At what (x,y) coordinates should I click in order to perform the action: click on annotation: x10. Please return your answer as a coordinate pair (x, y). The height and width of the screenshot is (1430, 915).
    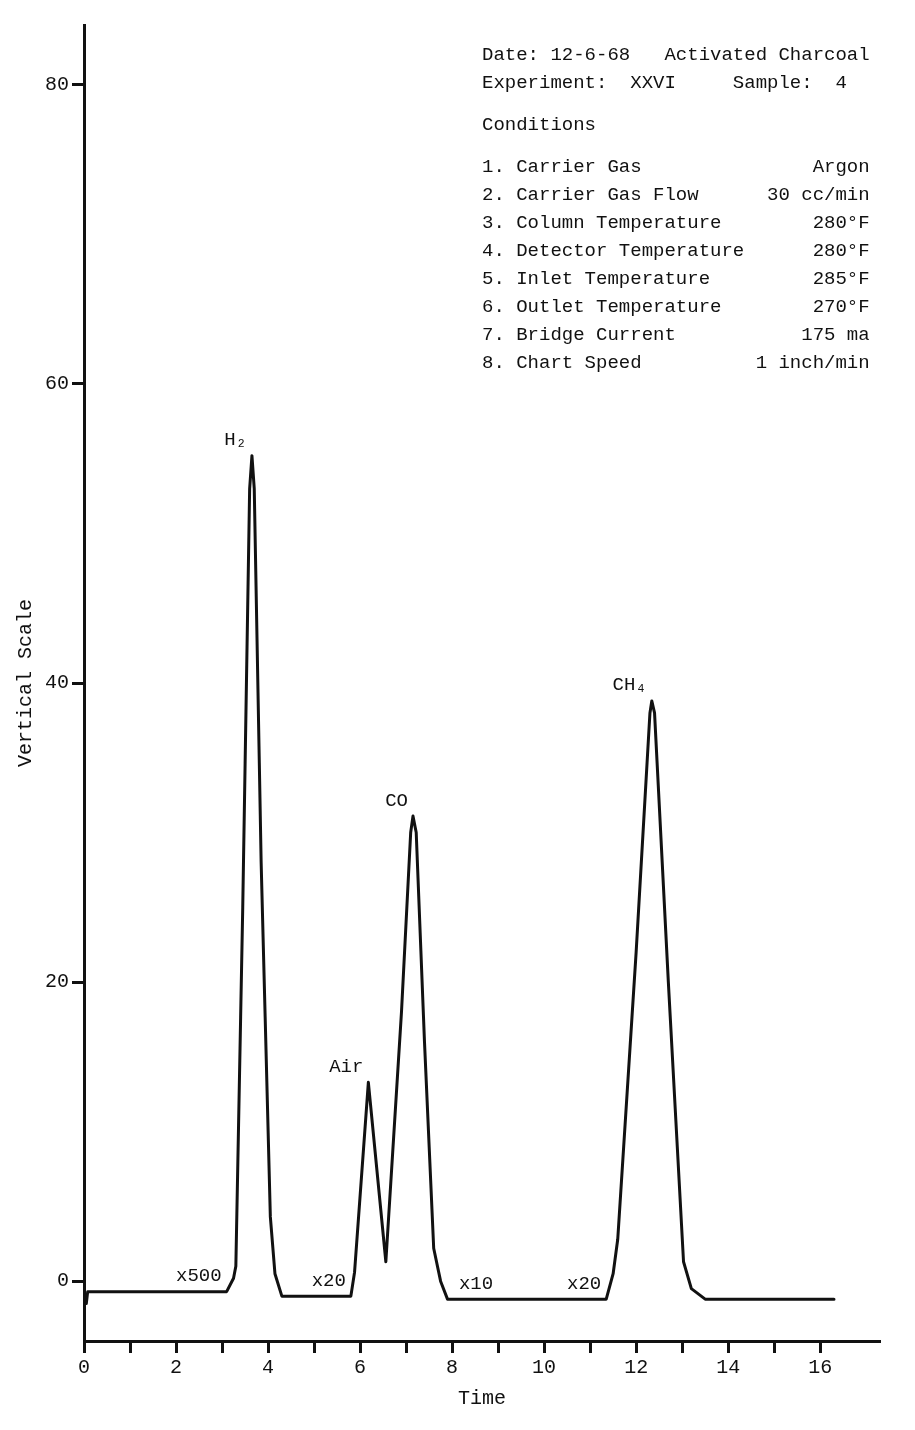
    Looking at the image, I should click on (476, 1283).